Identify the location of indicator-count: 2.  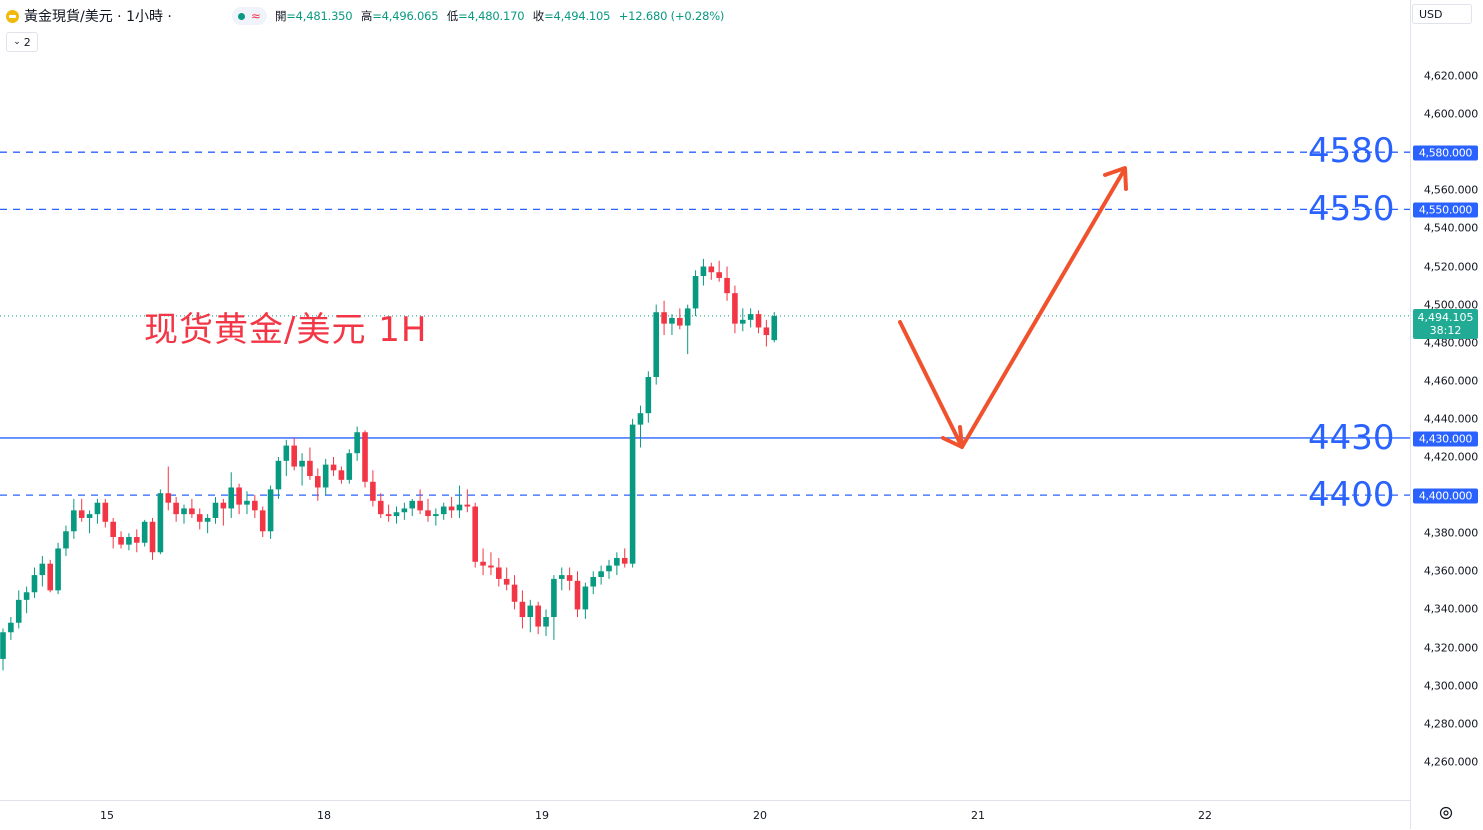
(27, 42).